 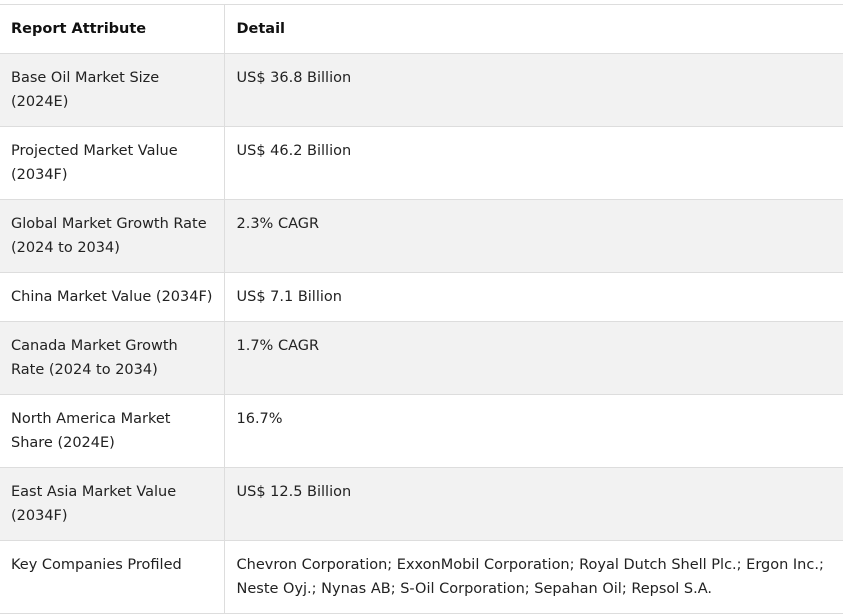 What do you see at coordinates (533, 90) in the screenshot?
I see `detail-cell: US$ 36.8 Billion` at bounding box center [533, 90].